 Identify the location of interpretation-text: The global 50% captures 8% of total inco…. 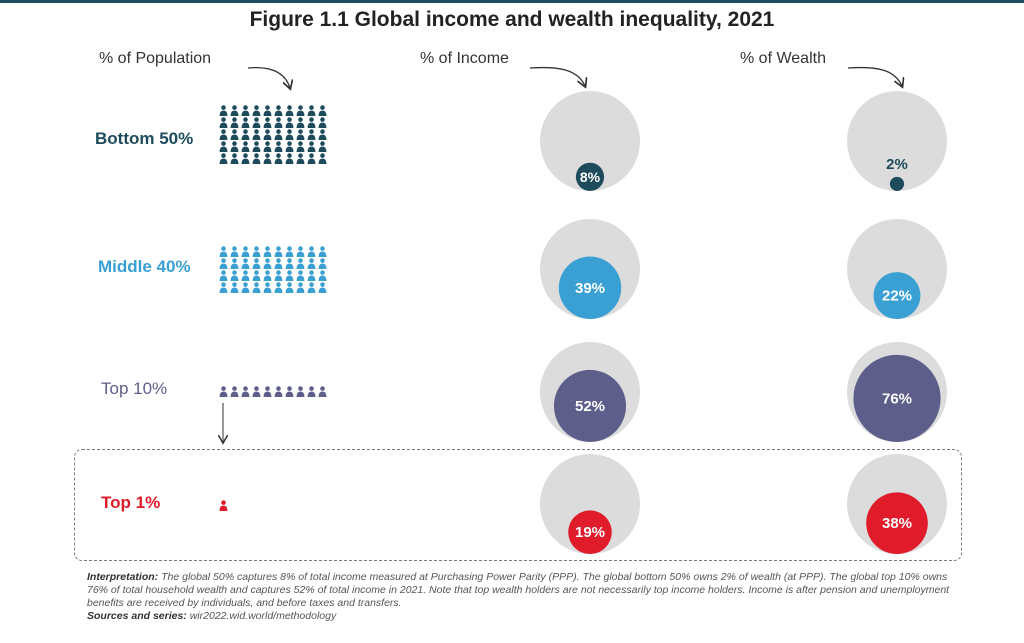
(518, 590).